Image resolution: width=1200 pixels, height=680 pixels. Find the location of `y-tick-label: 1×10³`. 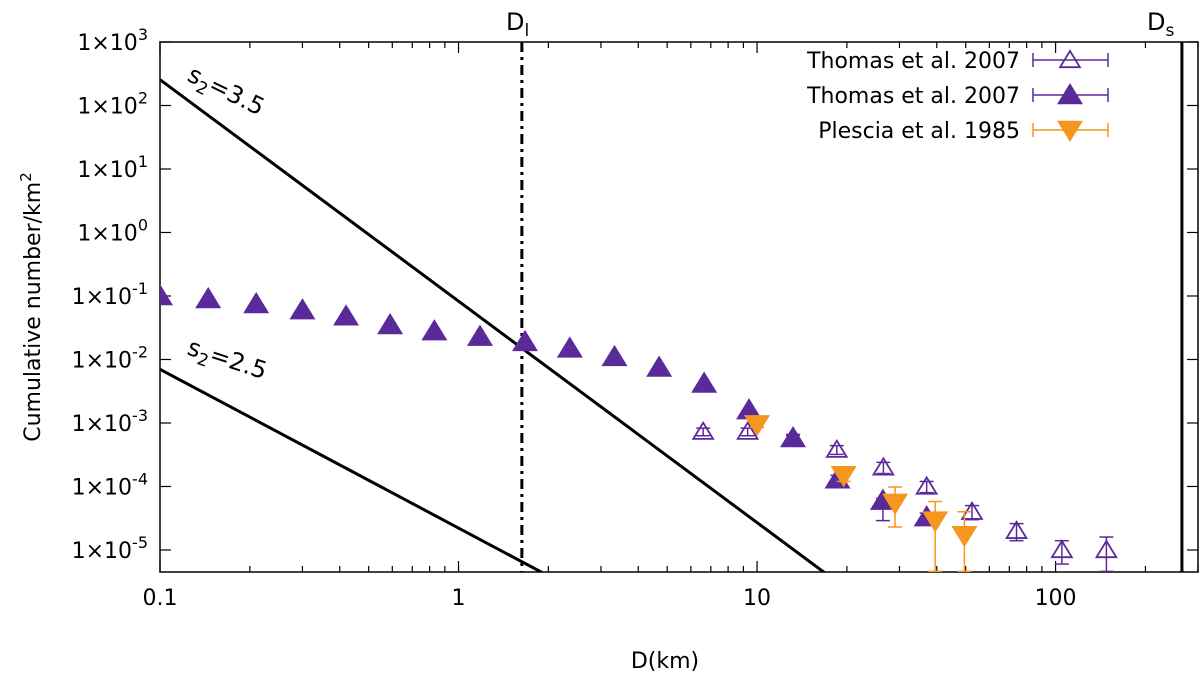

y-tick-label: 1×10³ is located at coordinates (112, 40).